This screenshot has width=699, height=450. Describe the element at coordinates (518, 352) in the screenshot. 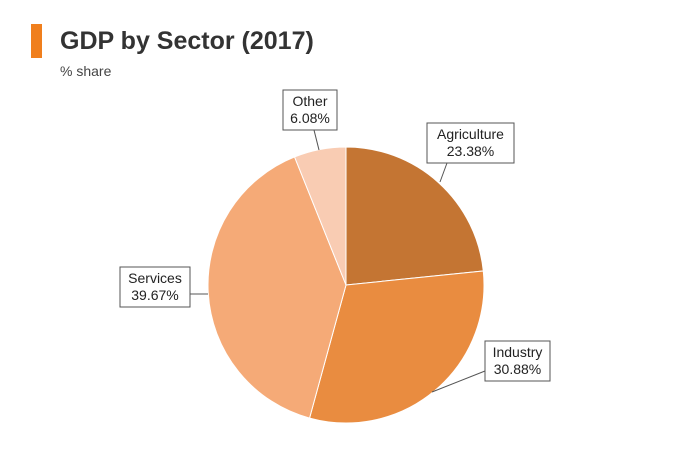

I see `label-name-industry: Industry` at that location.